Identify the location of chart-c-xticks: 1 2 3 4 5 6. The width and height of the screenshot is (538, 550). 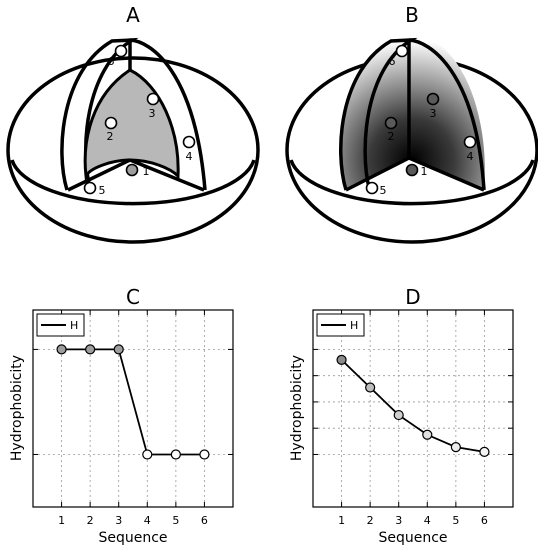
(133, 418).